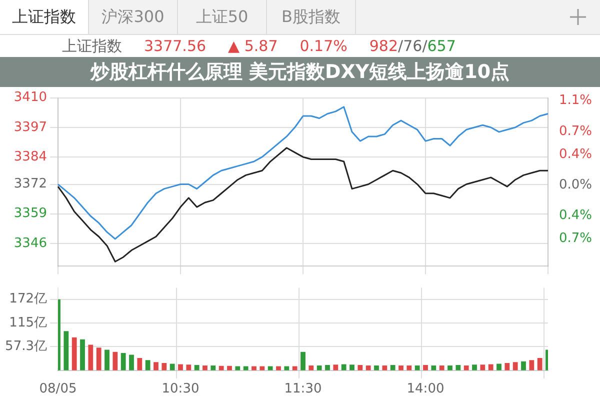  I want to click on y-tick-label: 3359, so click(30, 214).